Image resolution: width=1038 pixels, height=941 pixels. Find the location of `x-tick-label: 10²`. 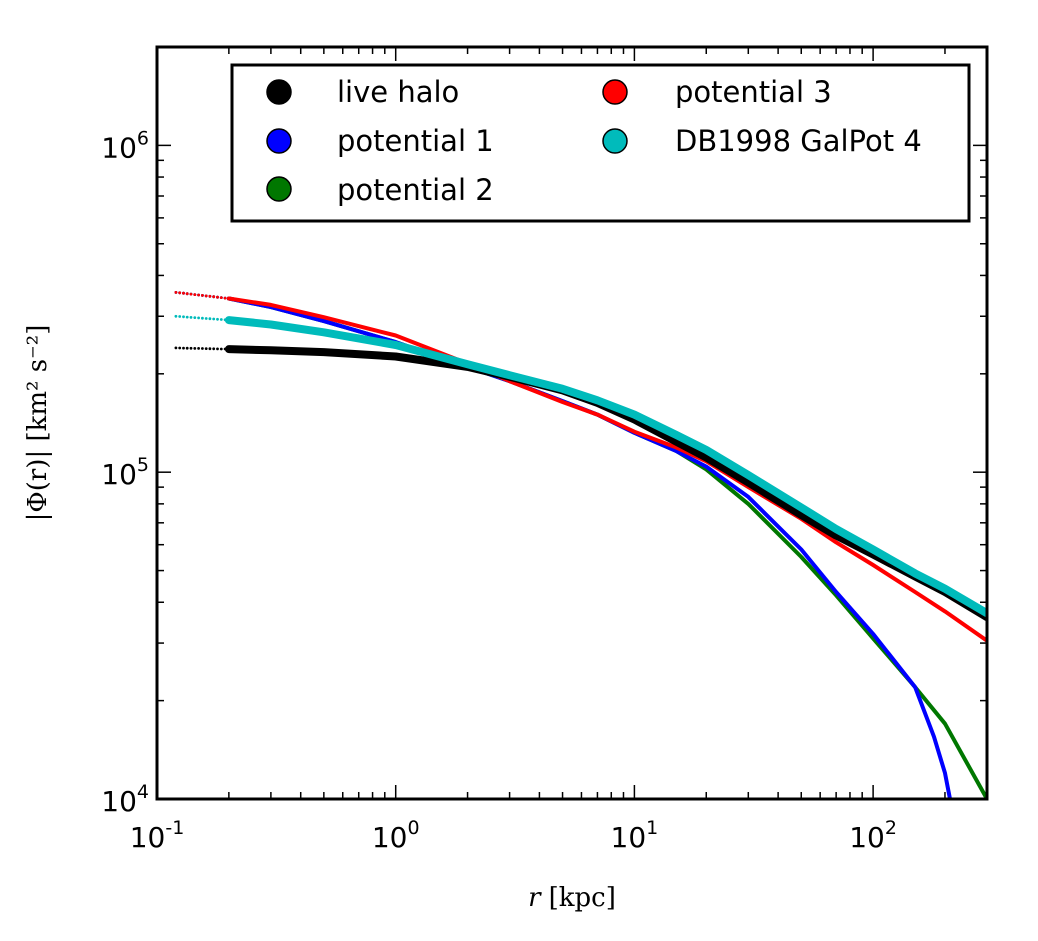

x-tick-label: 10² is located at coordinates (873, 835).